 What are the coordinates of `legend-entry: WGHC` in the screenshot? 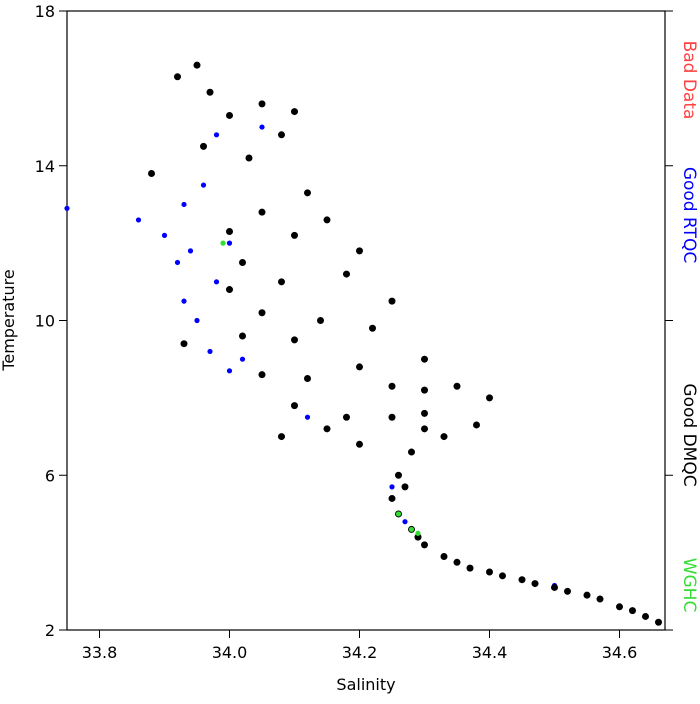 It's located at (689, 585).